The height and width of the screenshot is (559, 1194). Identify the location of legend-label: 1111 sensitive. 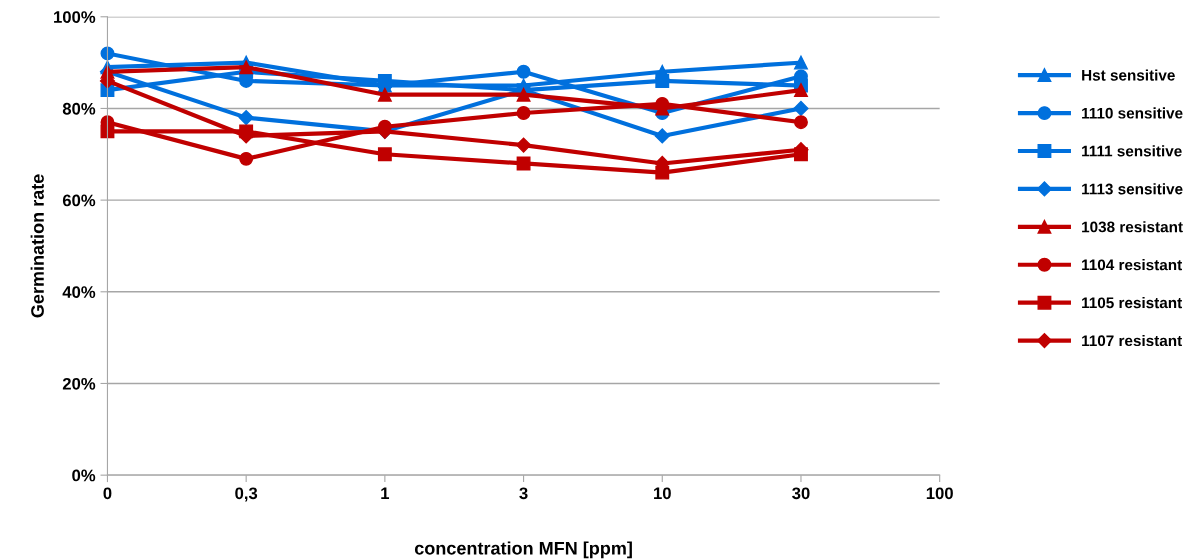
(1132, 151).